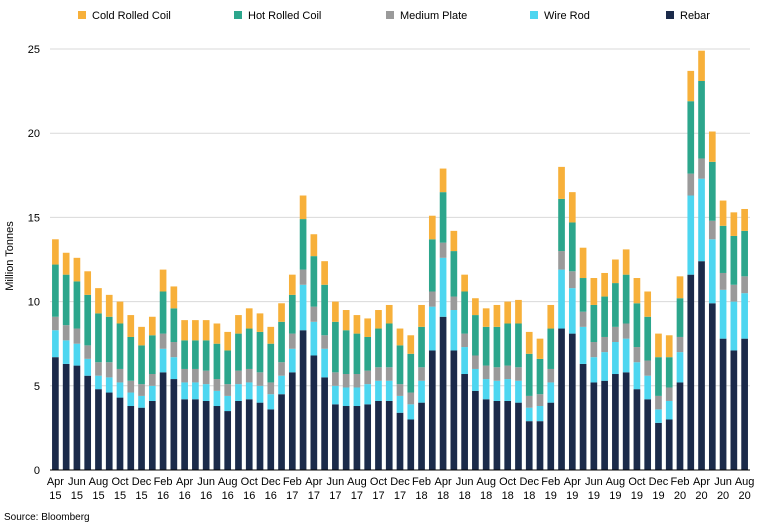 The image size is (770, 531). Describe the element at coordinates (249, 482) in the screenshot. I see `x-tick-label: Oct` at that location.